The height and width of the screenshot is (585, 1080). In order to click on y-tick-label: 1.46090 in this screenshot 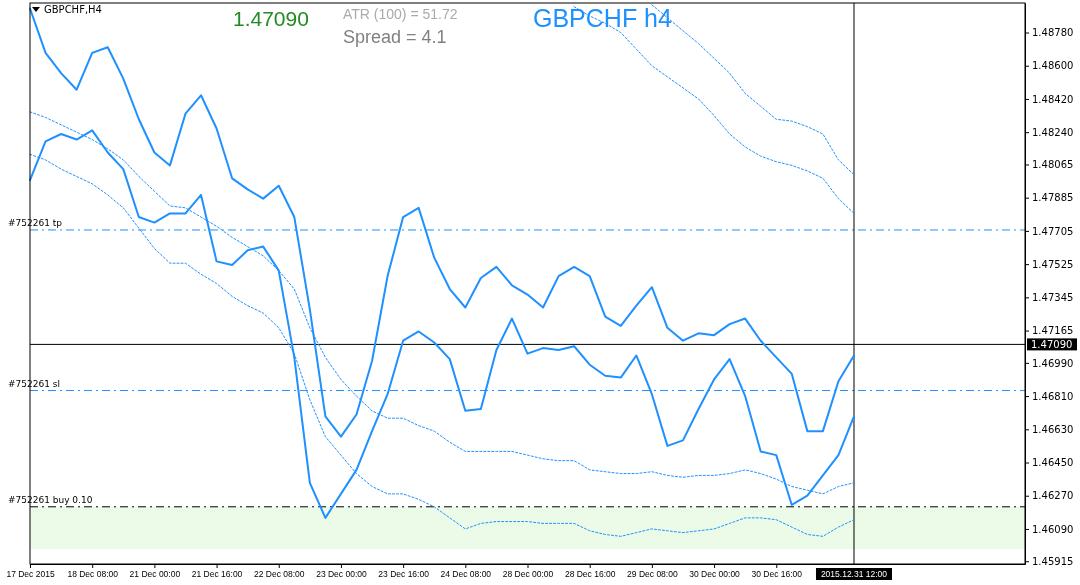, I will do `click(1053, 529)`.